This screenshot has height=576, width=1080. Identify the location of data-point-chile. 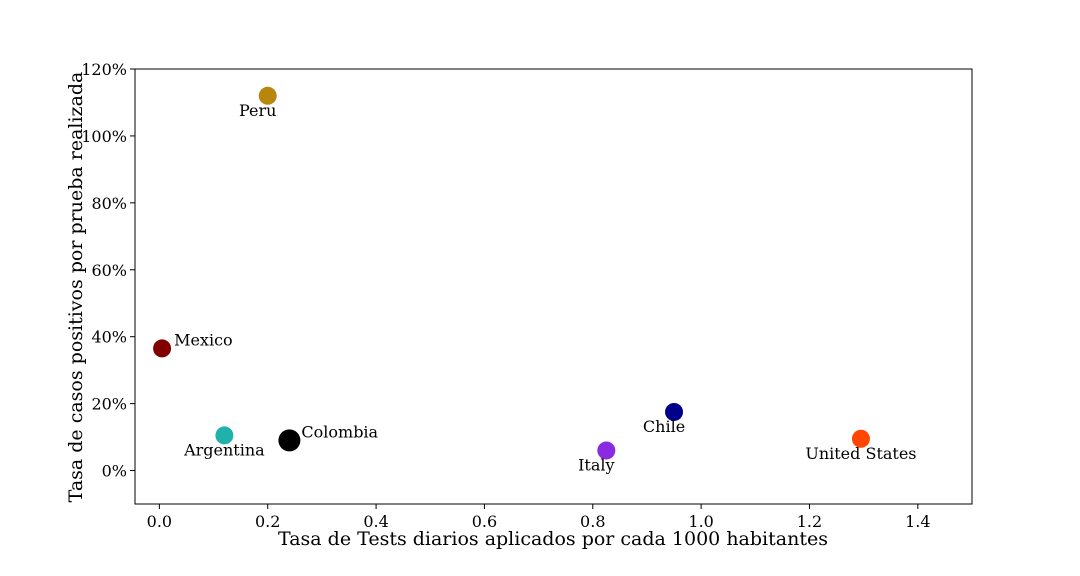
(674, 411).